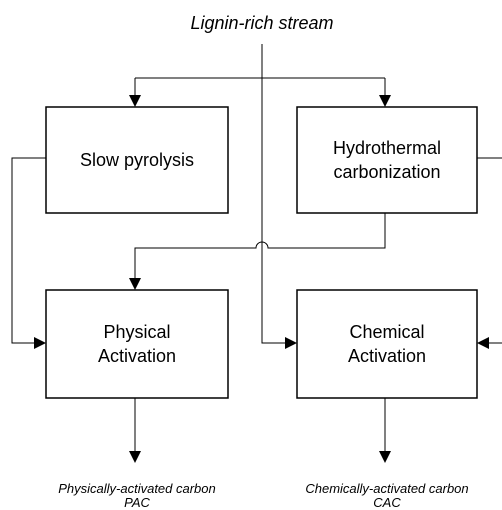  I want to click on node-label: Physical, so click(136, 332).